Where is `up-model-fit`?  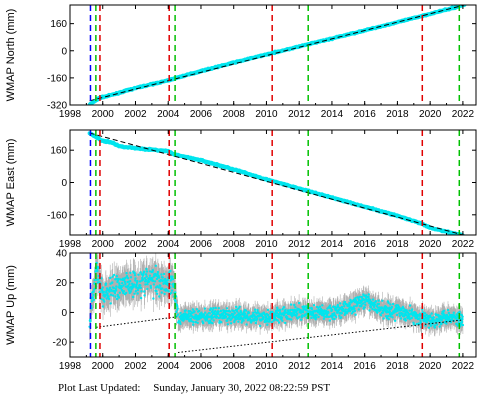
up-model-fit is located at coordinates (279, 334).